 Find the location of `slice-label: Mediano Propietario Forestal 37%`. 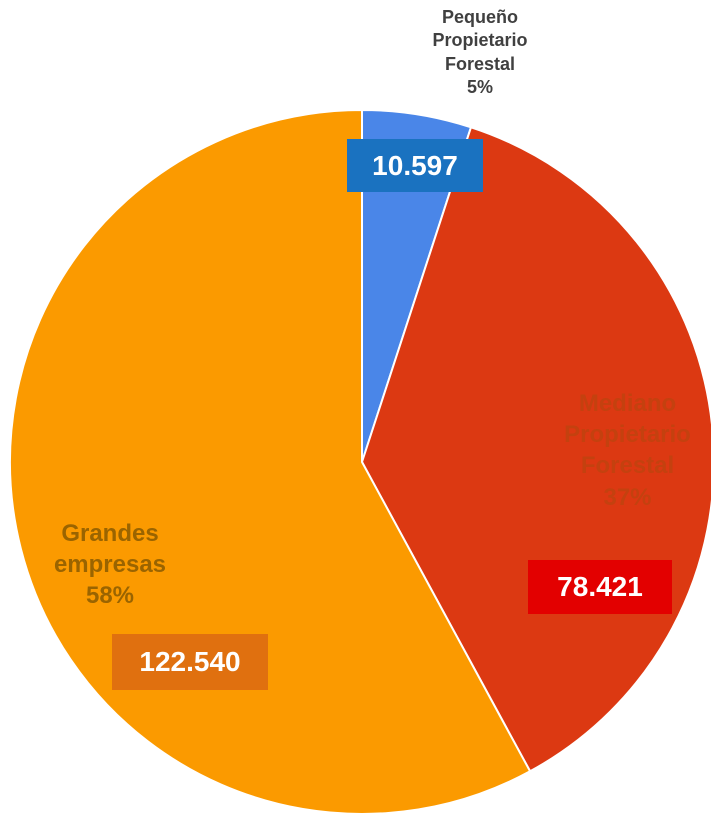

slice-label: Mediano Propietario Forestal 37% is located at coordinates (627, 450).